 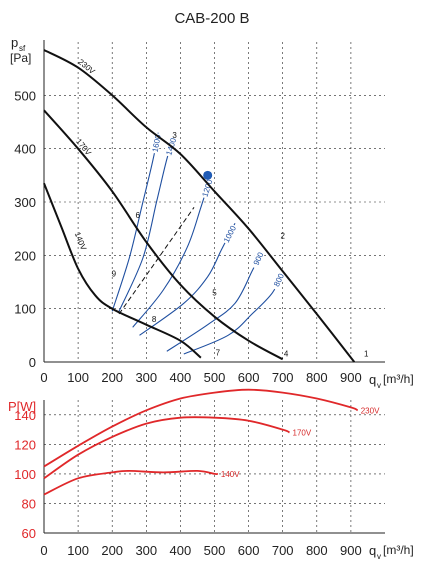 What do you see at coordinates (25, 149) in the screenshot?
I see `y-tick-label: 400` at bounding box center [25, 149].